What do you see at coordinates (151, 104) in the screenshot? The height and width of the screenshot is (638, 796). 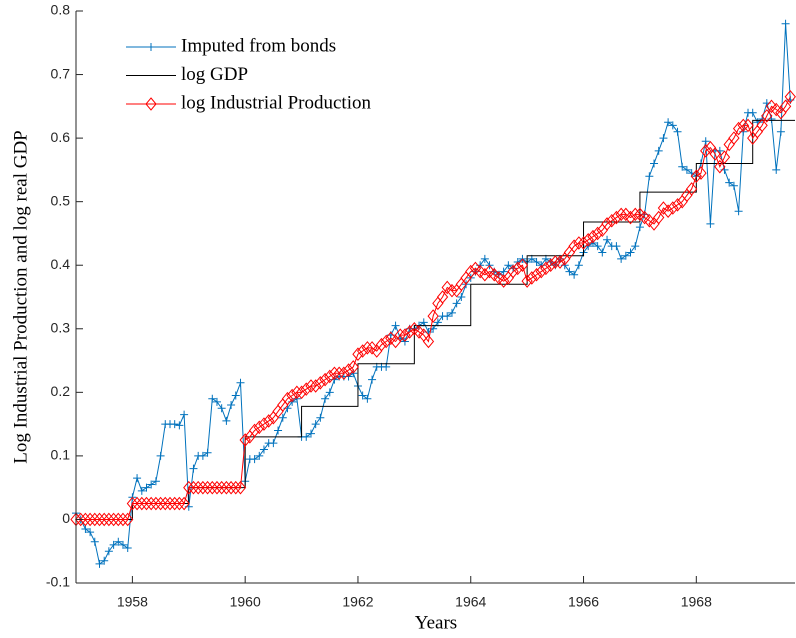 I see `legend-marker` at bounding box center [151, 104].